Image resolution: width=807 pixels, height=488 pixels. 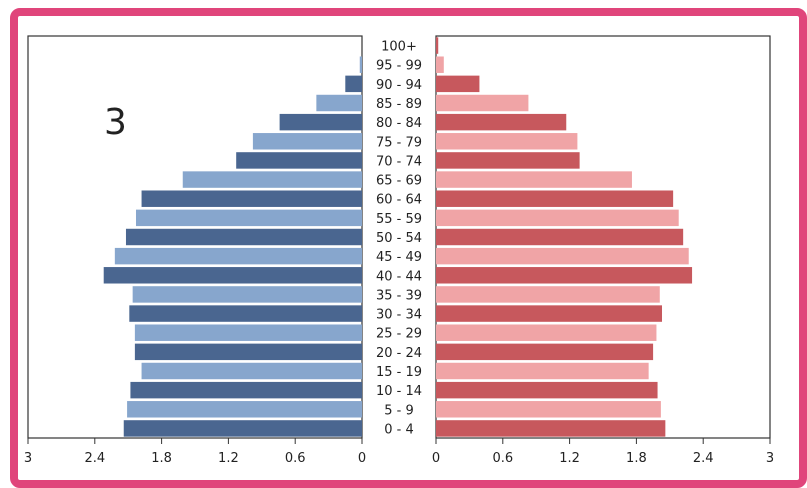 What do you see at coordinates (569, 458) in the screenshot?
I see `right-tick-label-2: 1.2` at bounding box center [569, 458].